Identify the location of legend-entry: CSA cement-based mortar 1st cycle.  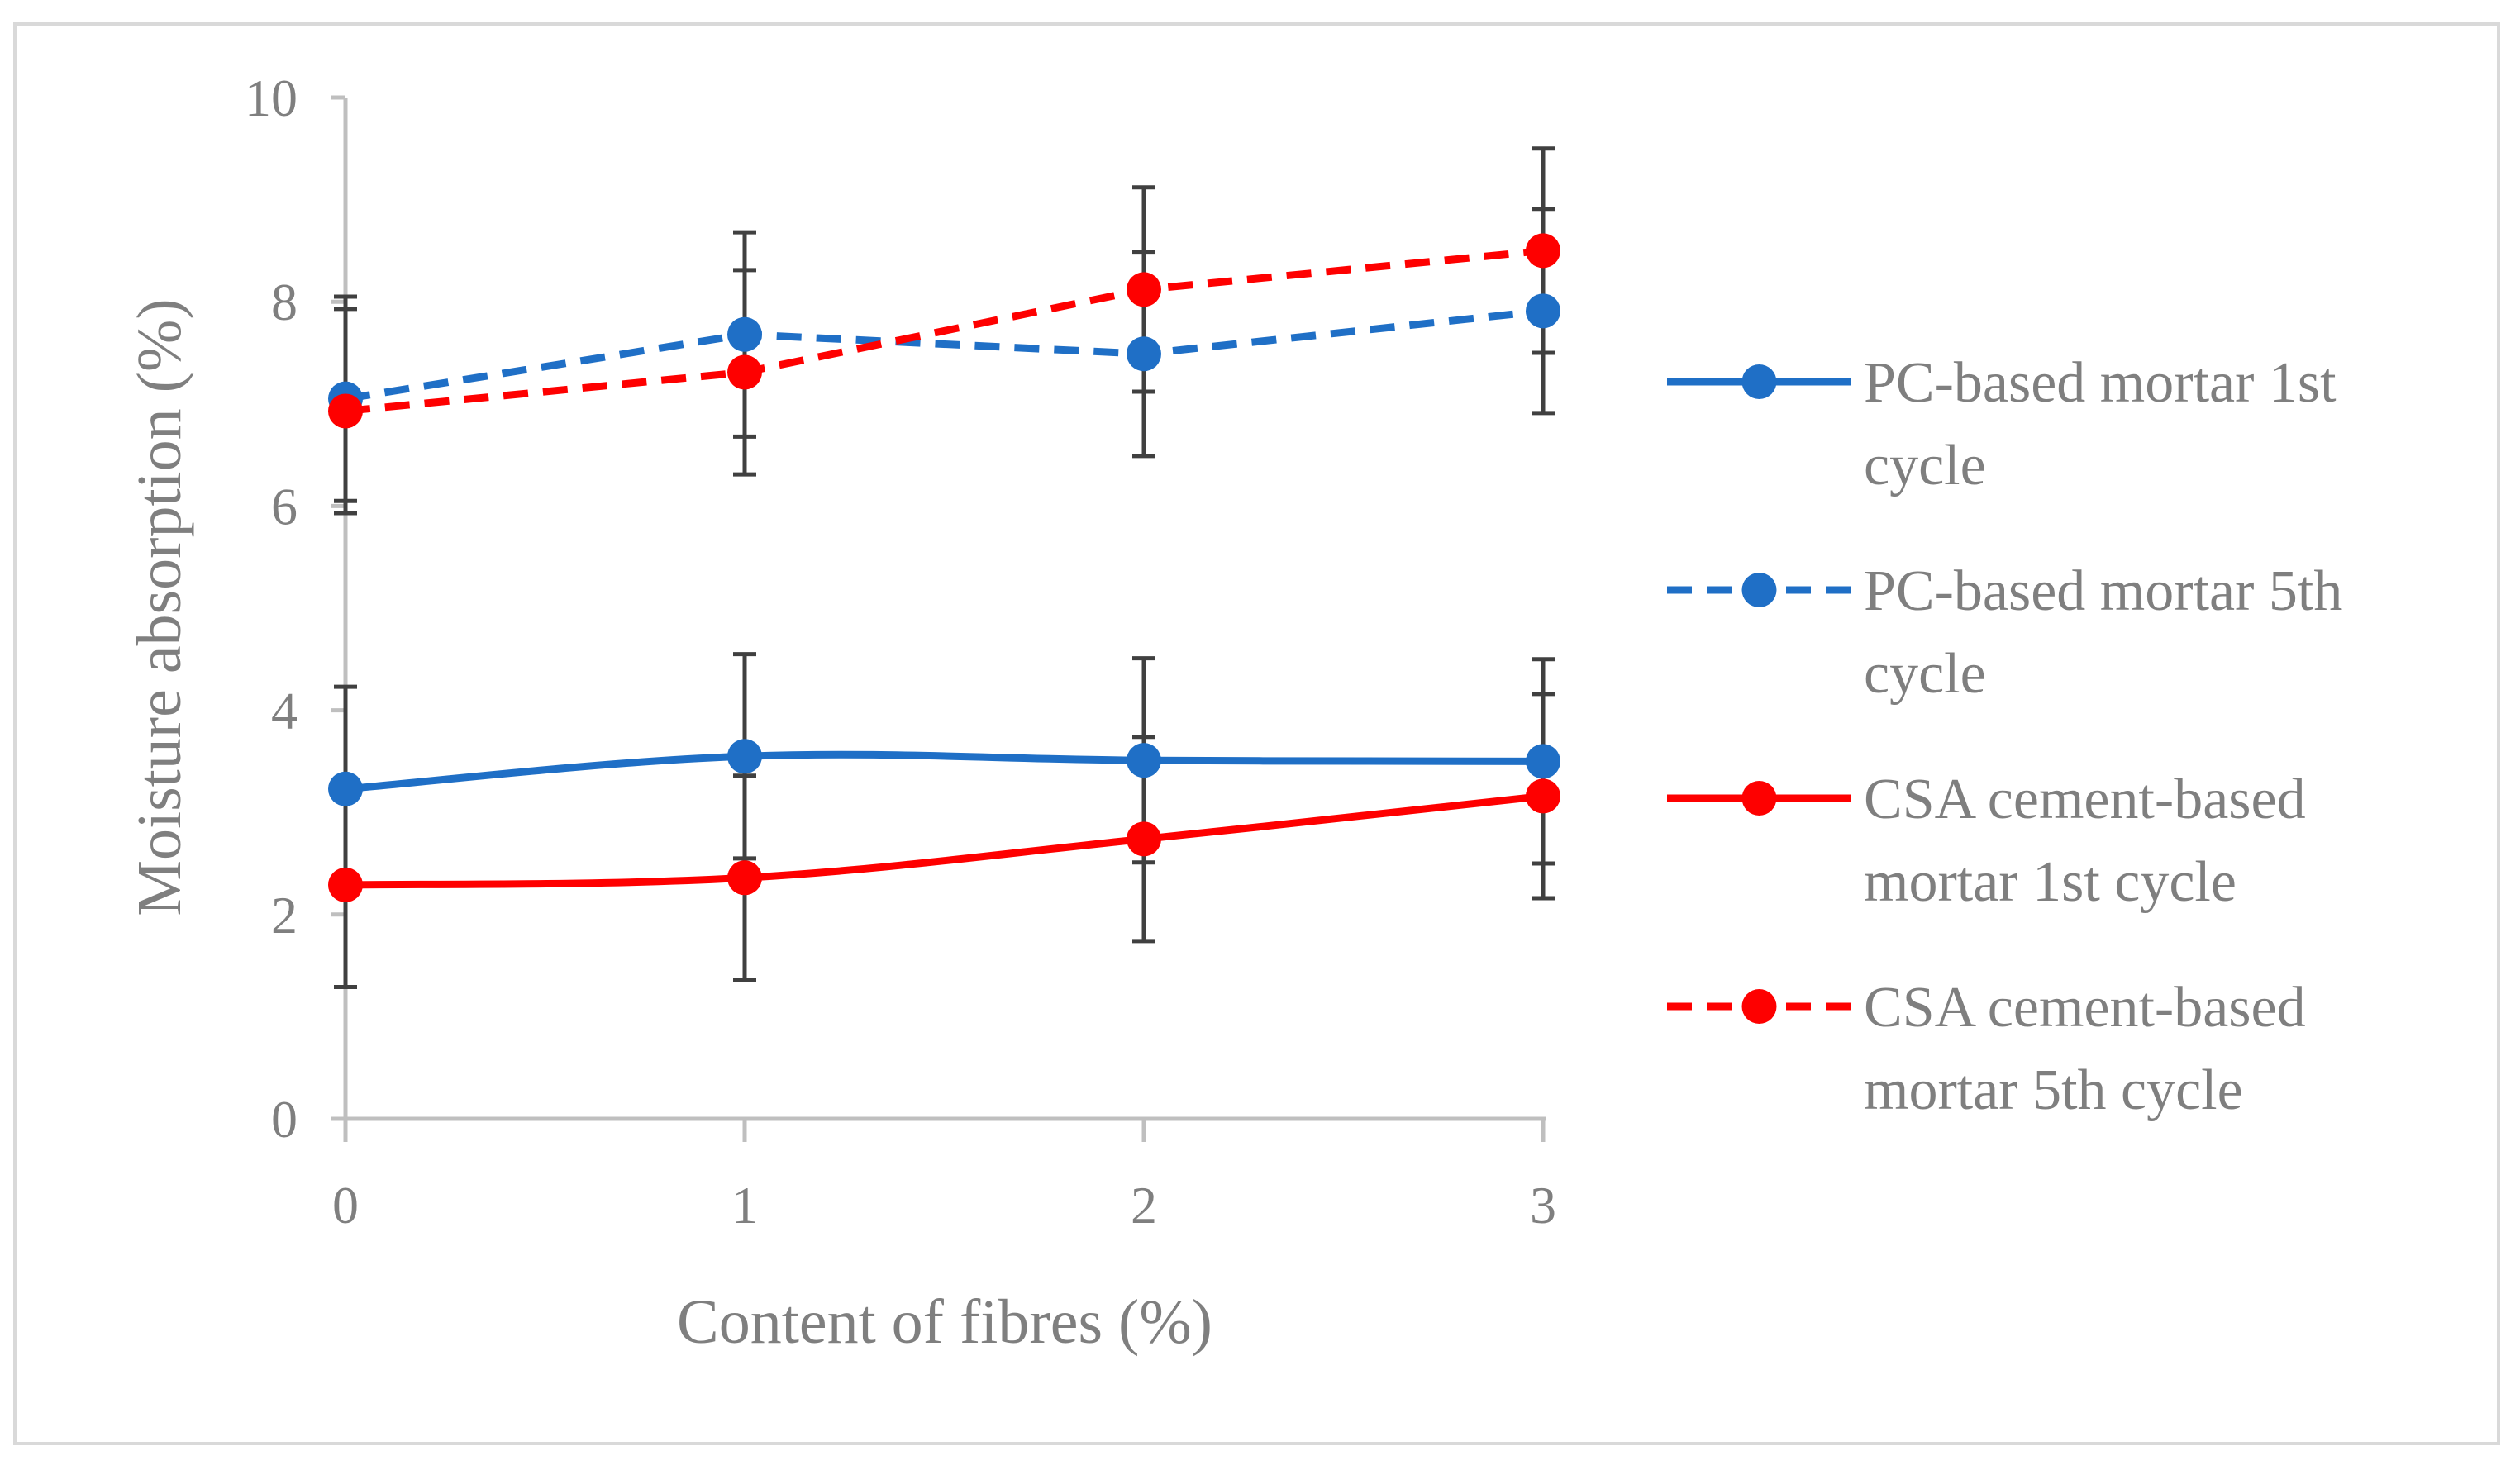
(1986, 841).